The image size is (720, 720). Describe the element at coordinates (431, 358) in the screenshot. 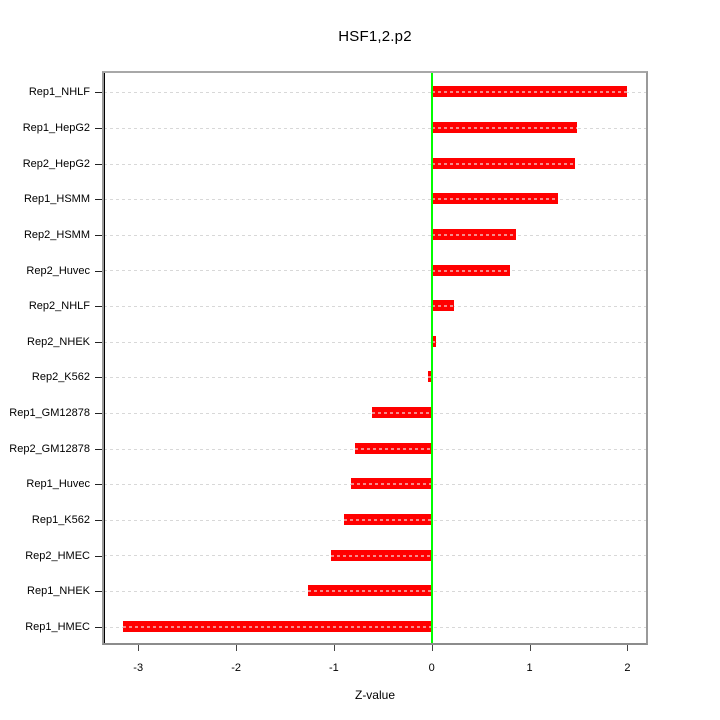

I see `zero-line` at that location.